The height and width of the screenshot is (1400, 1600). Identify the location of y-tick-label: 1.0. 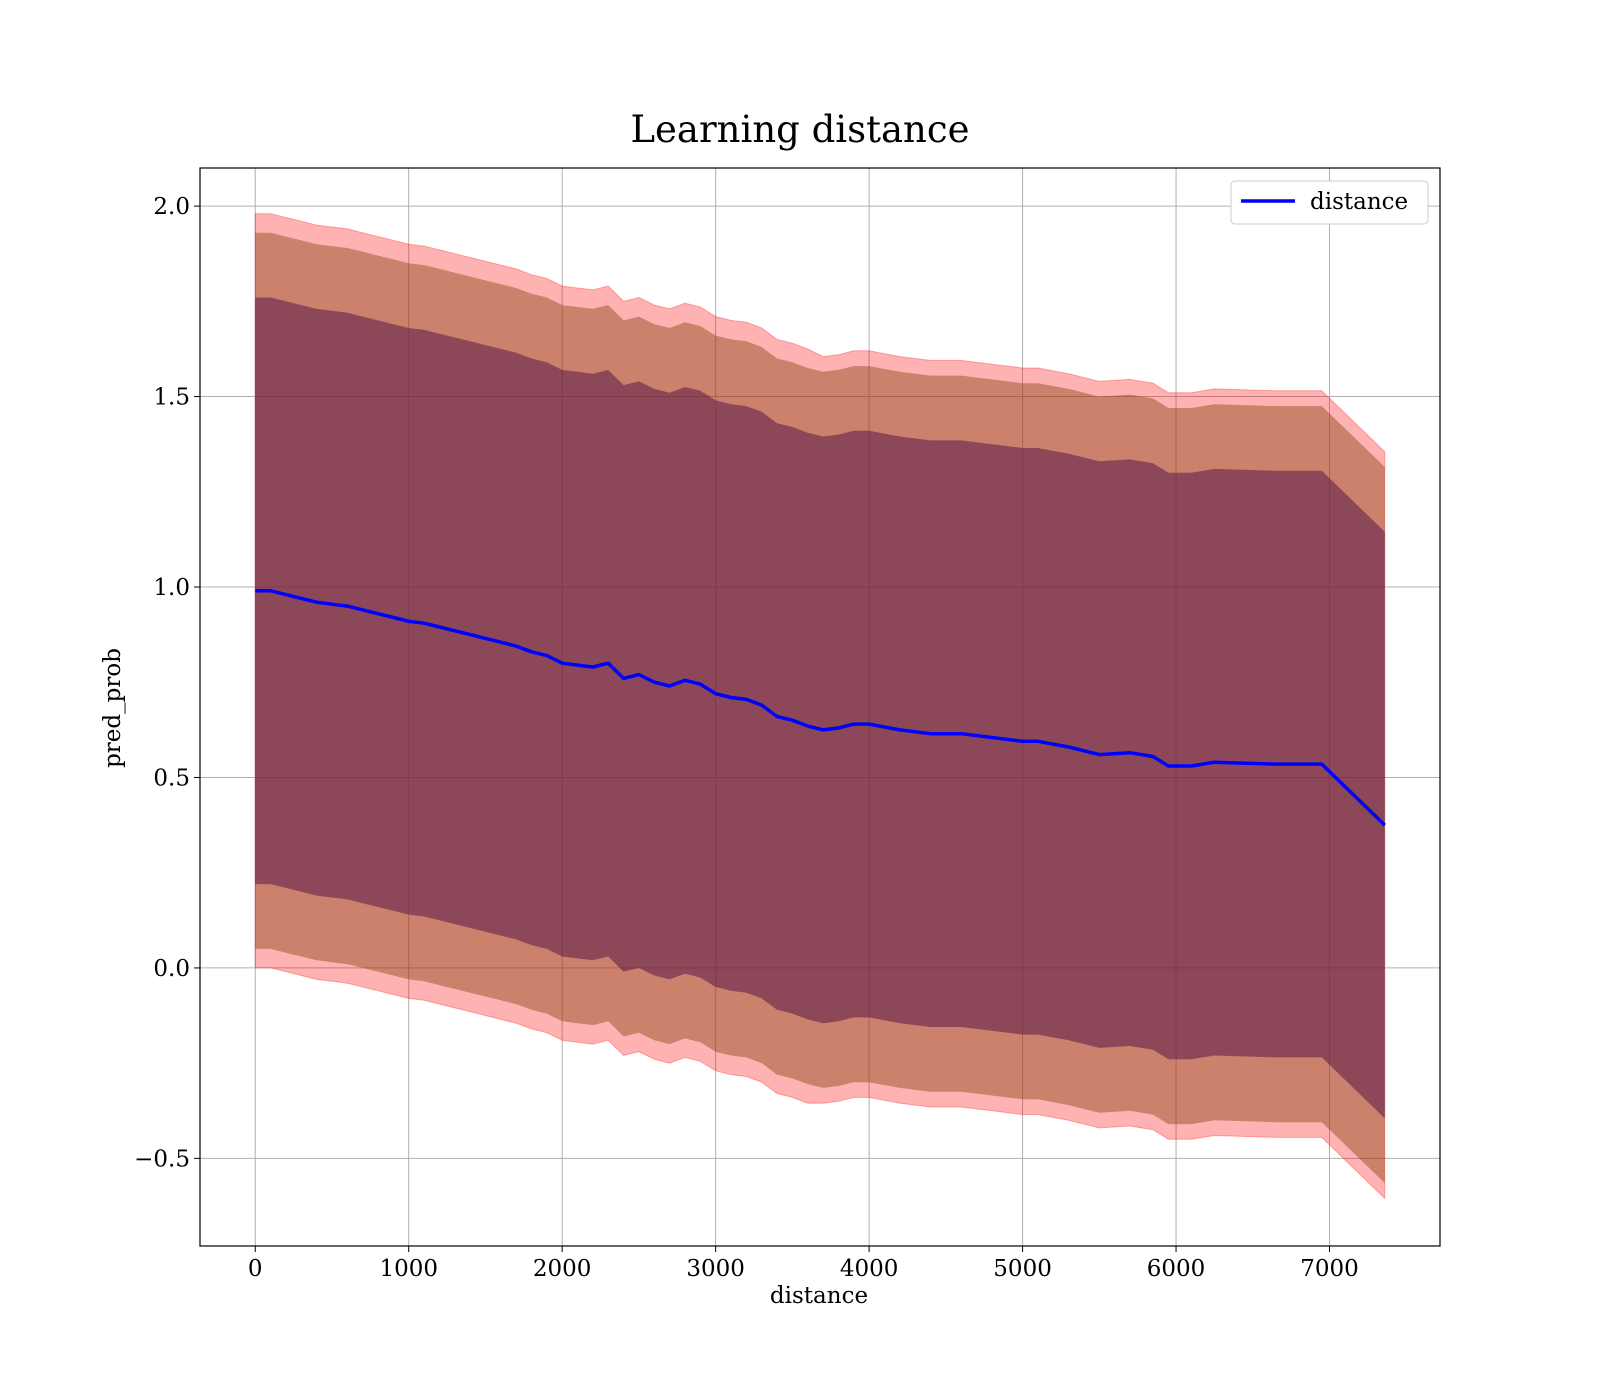
(171, 588).